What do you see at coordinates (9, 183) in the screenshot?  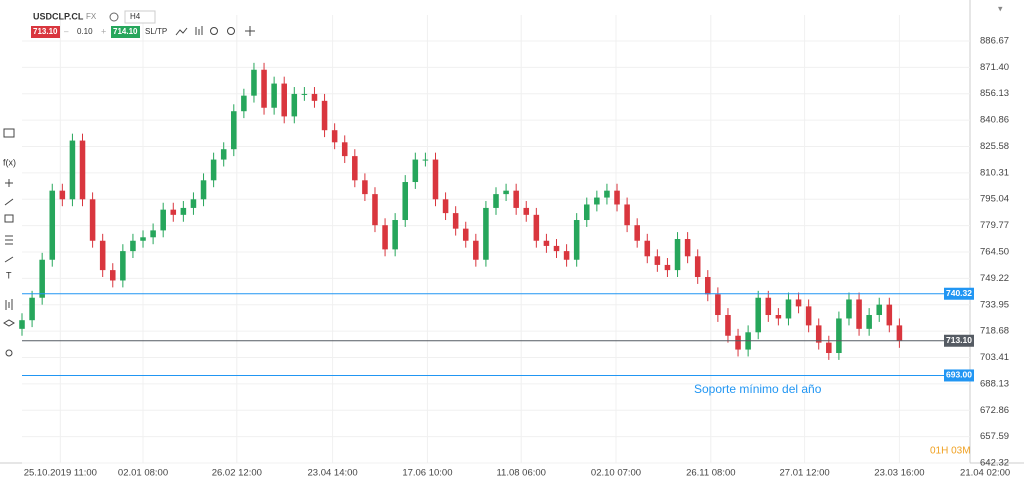 I see `crosshair-tool` at bounding box center [9, 183].